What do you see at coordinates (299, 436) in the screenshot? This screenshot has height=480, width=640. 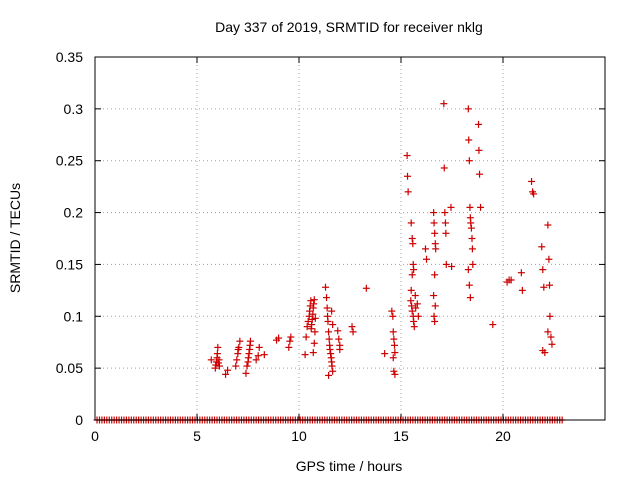 I see `x-tick-label: 10` at bounding box center [299, 436].